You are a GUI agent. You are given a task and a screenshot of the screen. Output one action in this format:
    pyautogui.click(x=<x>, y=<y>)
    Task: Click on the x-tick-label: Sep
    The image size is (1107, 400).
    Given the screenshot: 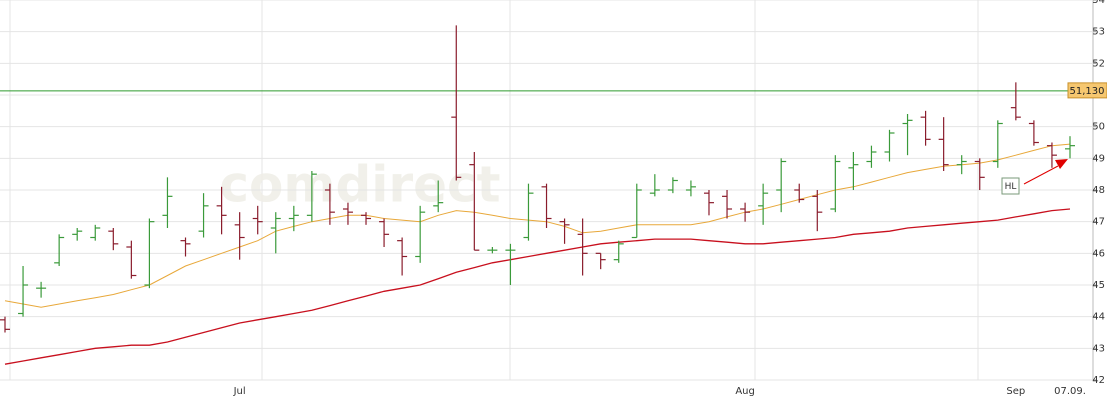 What is the action you would take?
    pyautogui.click(x=1015, y=391)
    